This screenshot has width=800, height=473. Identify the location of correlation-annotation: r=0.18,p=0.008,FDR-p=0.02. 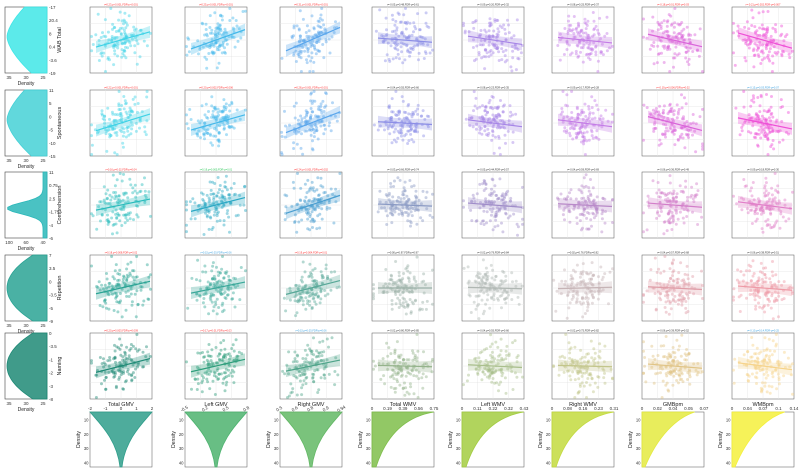
(121, 253).